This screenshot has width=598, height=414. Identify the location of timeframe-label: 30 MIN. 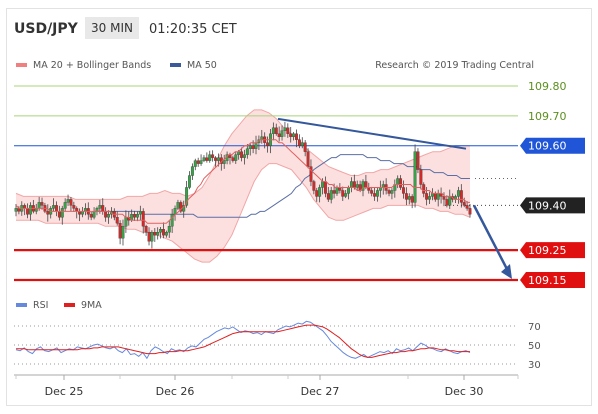
(112, 28).